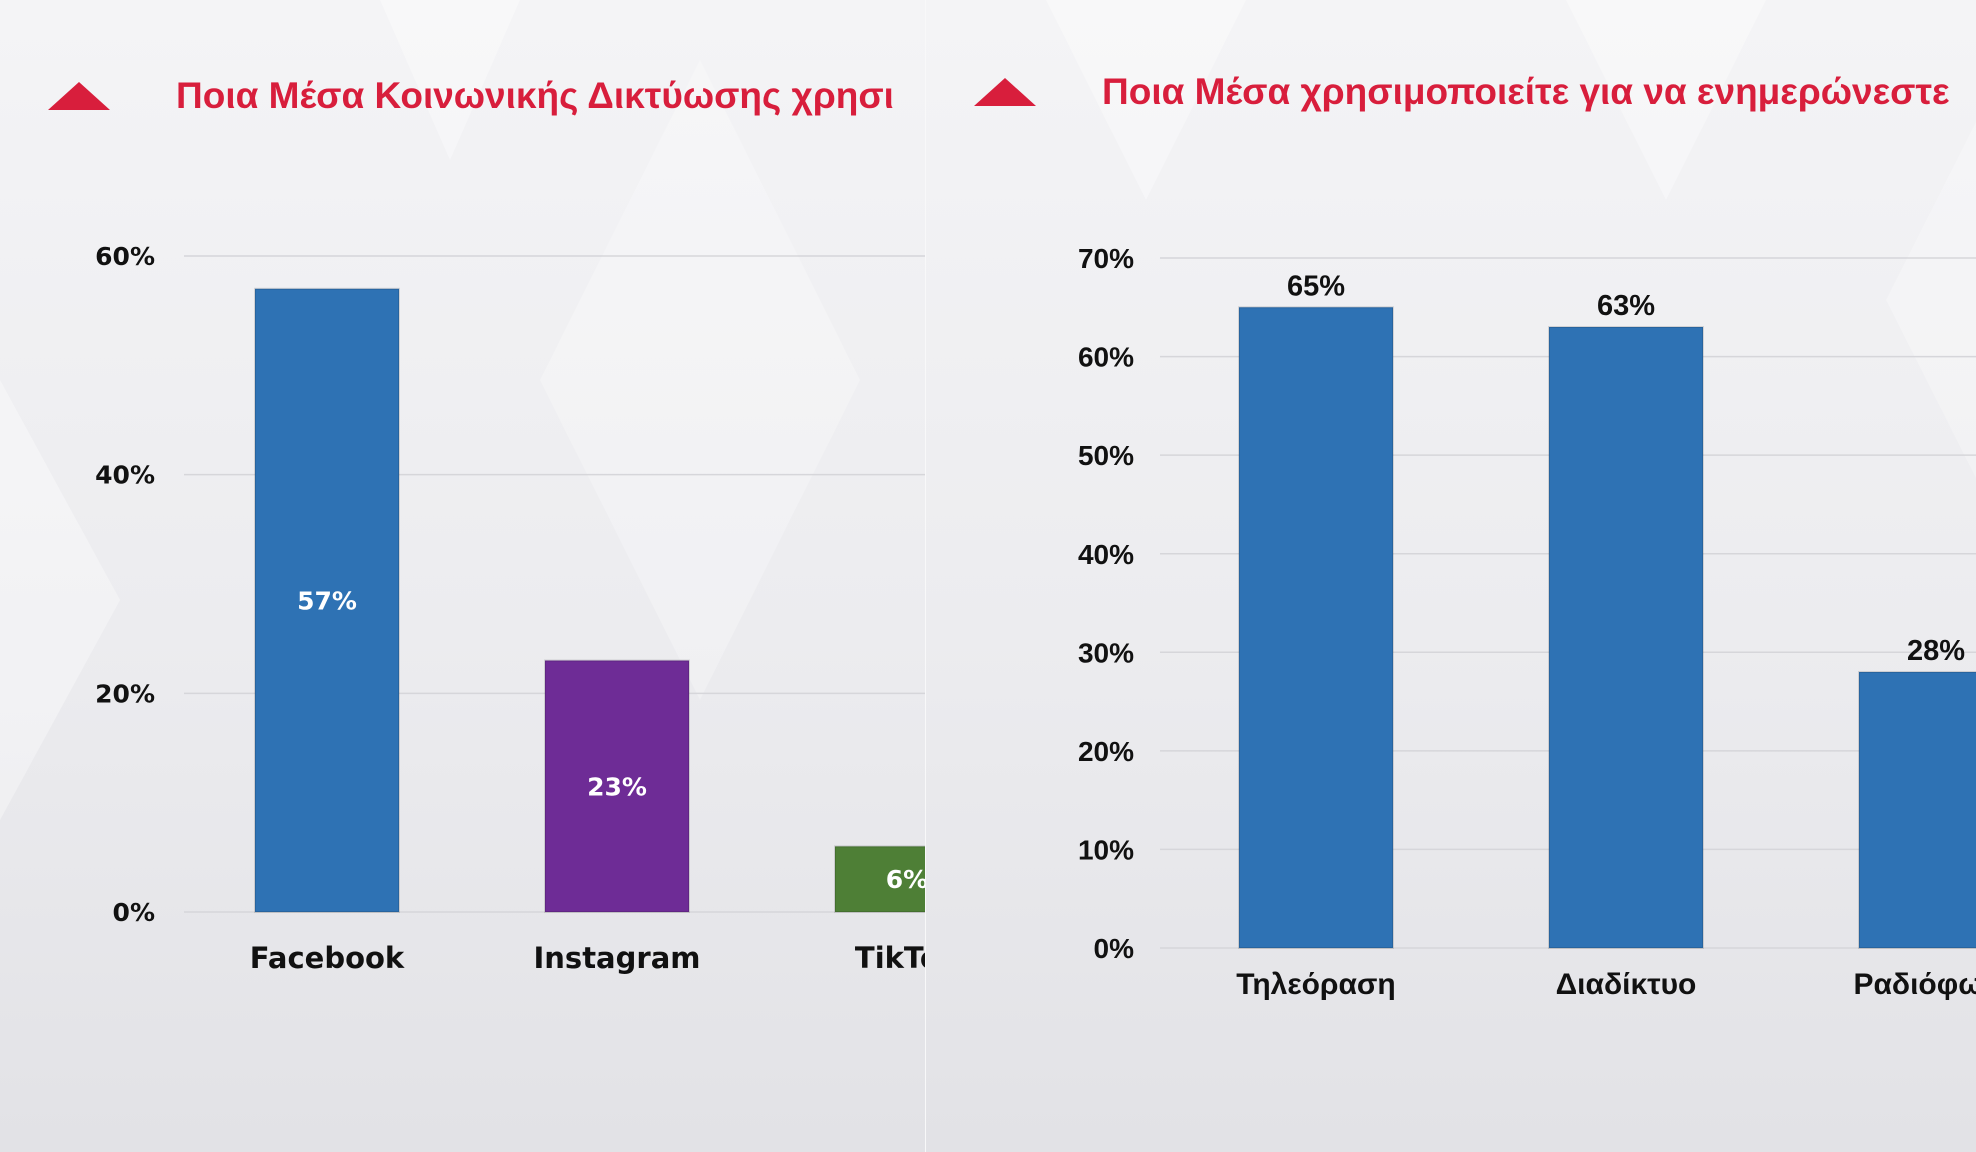 The image size is (1976, 1152). Describe the element at coordinates (327, 958) in the screenshot. I see `x-tick-label: Facebook` at that location.